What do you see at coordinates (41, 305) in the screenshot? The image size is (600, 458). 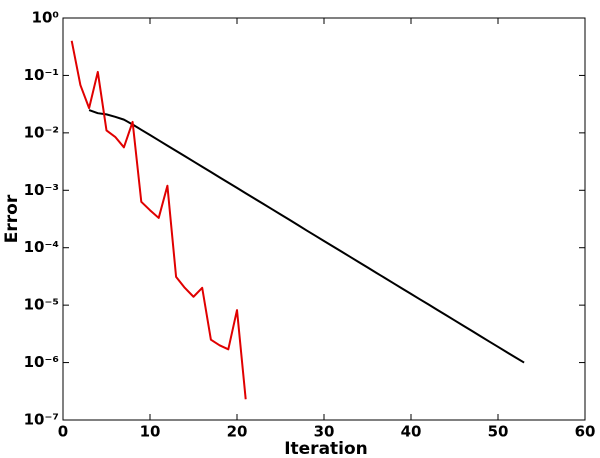 I see `y-tick-label: 10⁻⁵` at bounding box center [41, 305].